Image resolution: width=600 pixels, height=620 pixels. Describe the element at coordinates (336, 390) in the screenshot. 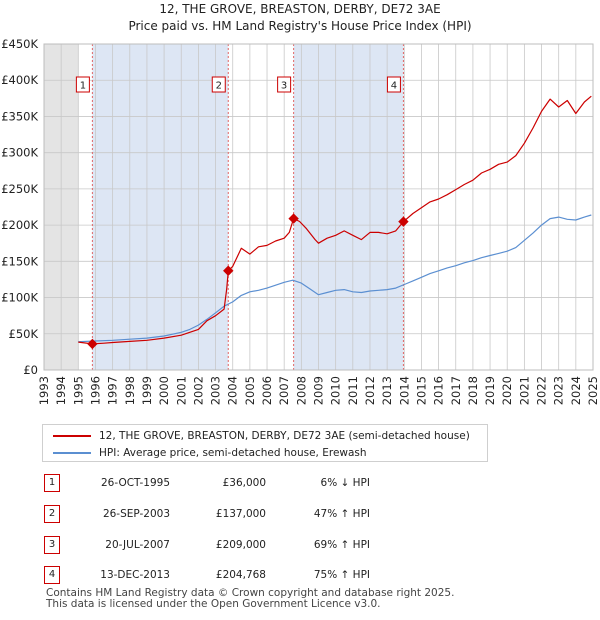

I see `x-tick-label: 2010` at that location.